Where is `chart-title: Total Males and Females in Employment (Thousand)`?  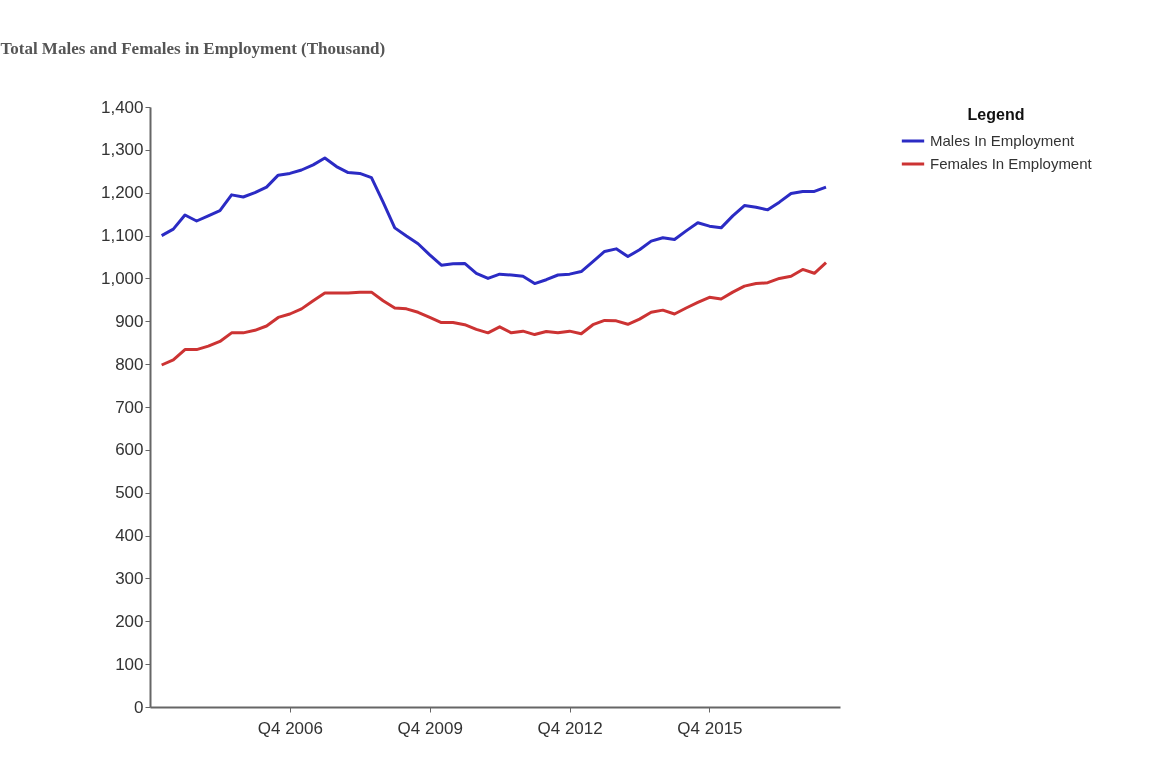 chart-title: Total Males and Females in Employment (Thousand) is located at coordinates (193, 48).